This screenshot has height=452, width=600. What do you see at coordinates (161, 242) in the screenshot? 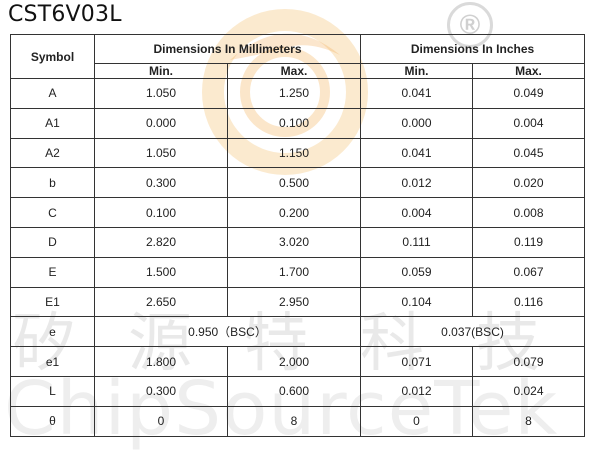
I see `cell-mm-min: 2.820` at bounding box center [161, 242].